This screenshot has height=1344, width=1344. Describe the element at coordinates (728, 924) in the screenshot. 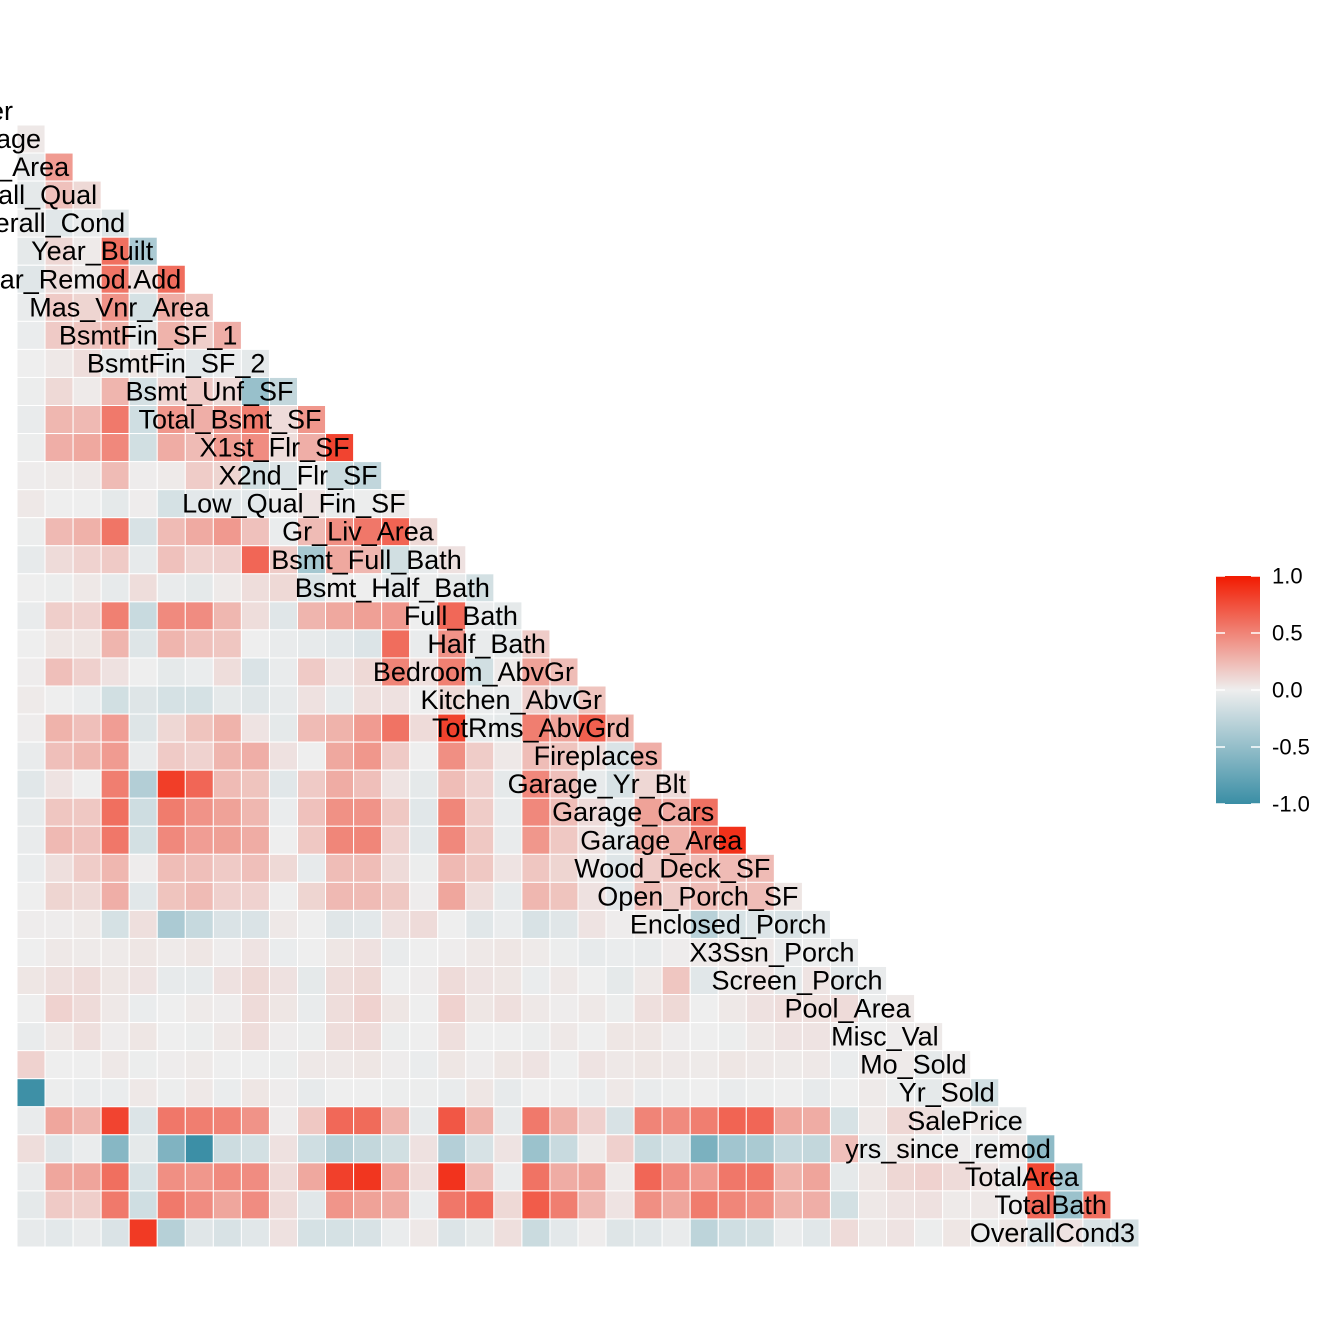

I see `variable-label: Enclosed_Porch` at that location.